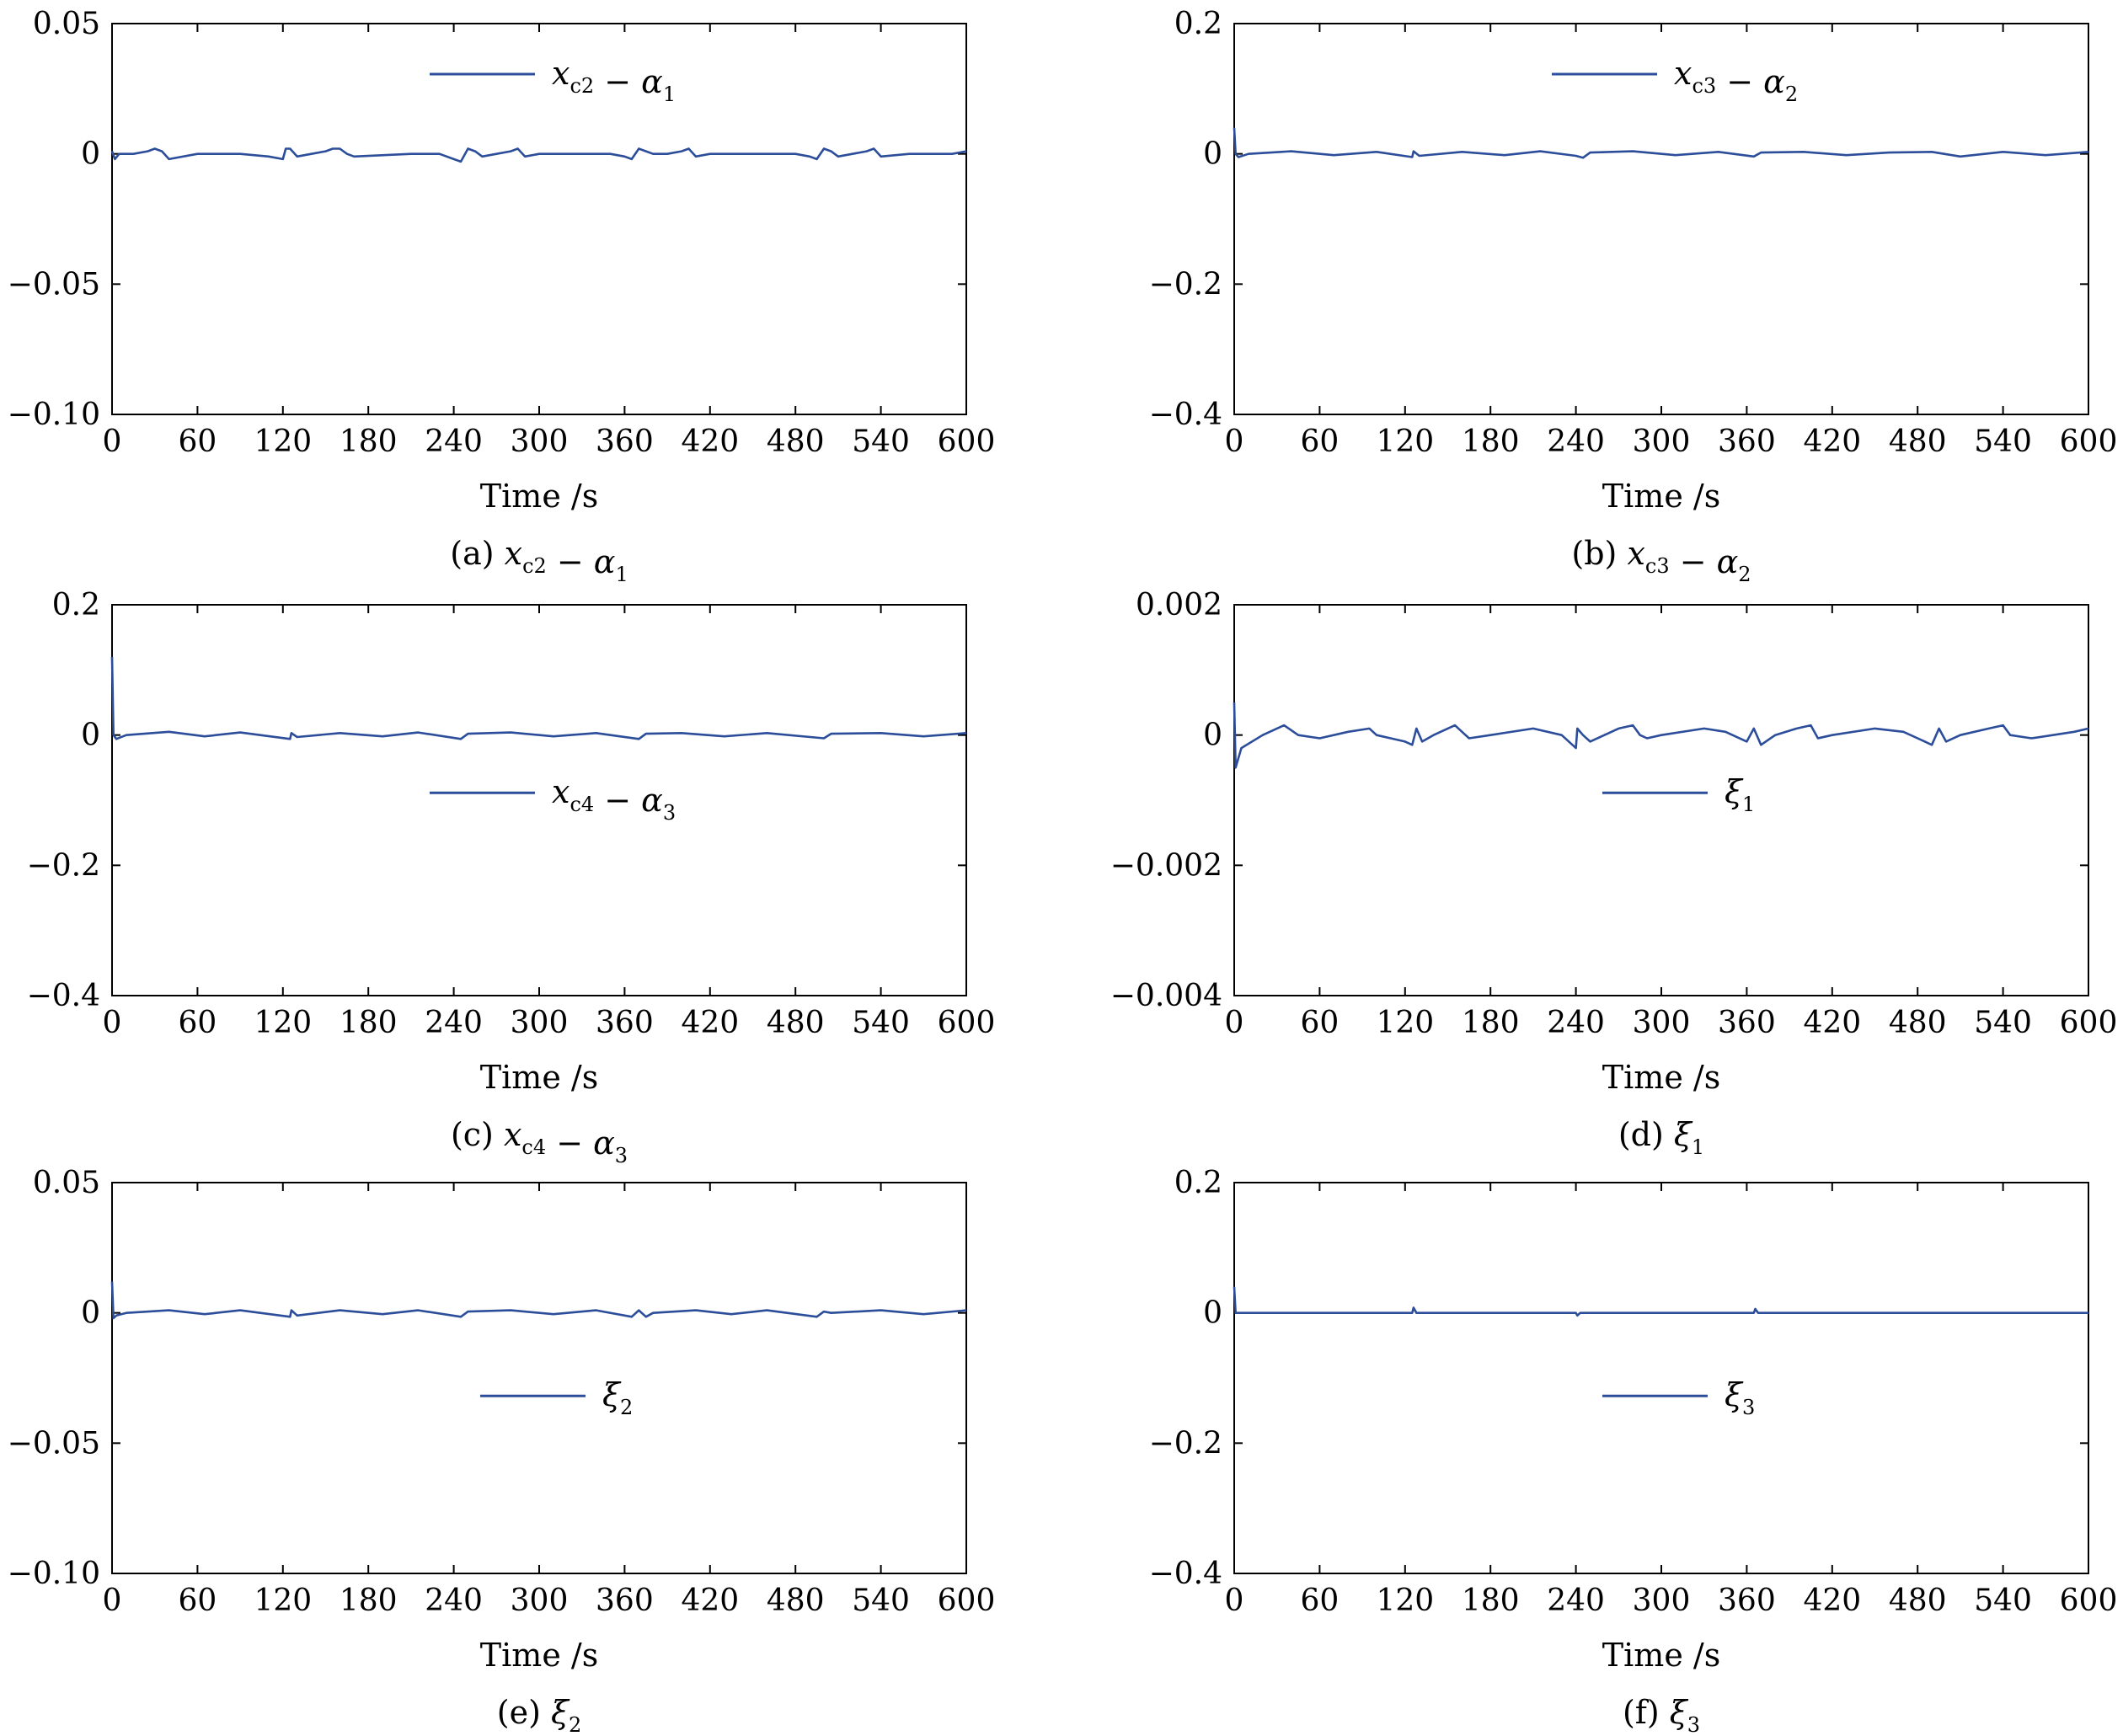 Image resolution: width=2123 pixels, height=1736 pixels. What do you see at coordinates (1679, 1397) in the screenshot?
I see `legend: ξ3` at bounding box center [1679, 1397].